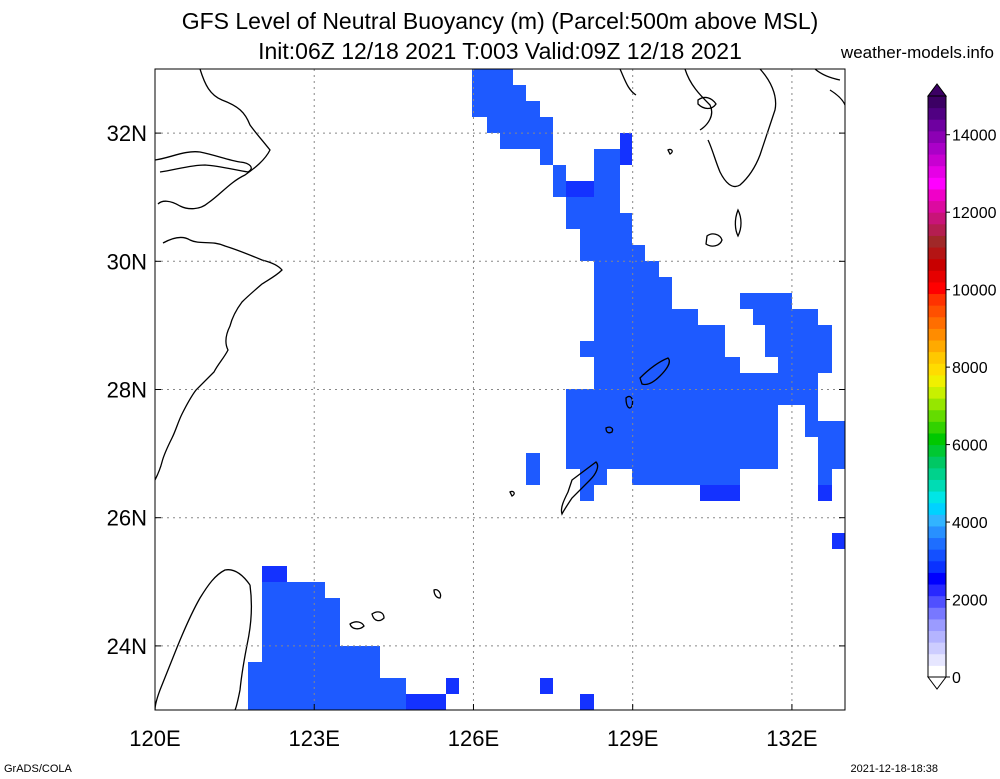 This screenshot has width=1000, height=779. What do you see at coordinates (314, 738) in the screenshot?
I see `x-tick-label: 123E` at bounding box center [314, 738].